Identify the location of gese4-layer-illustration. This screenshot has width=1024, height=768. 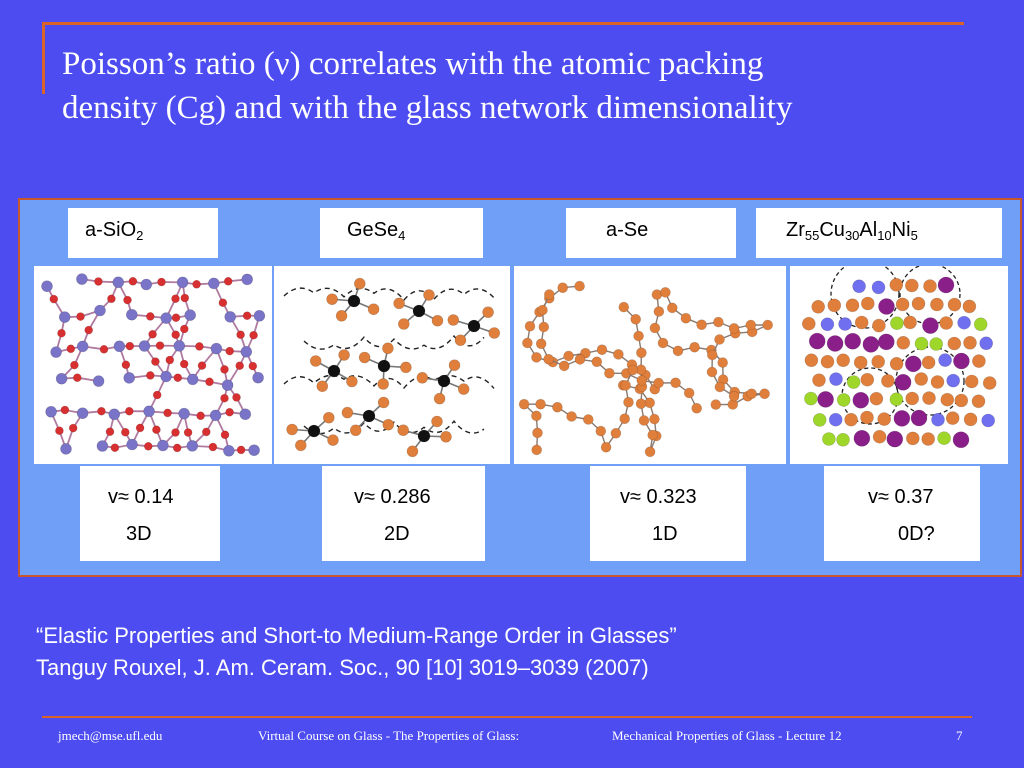
(392, 367).